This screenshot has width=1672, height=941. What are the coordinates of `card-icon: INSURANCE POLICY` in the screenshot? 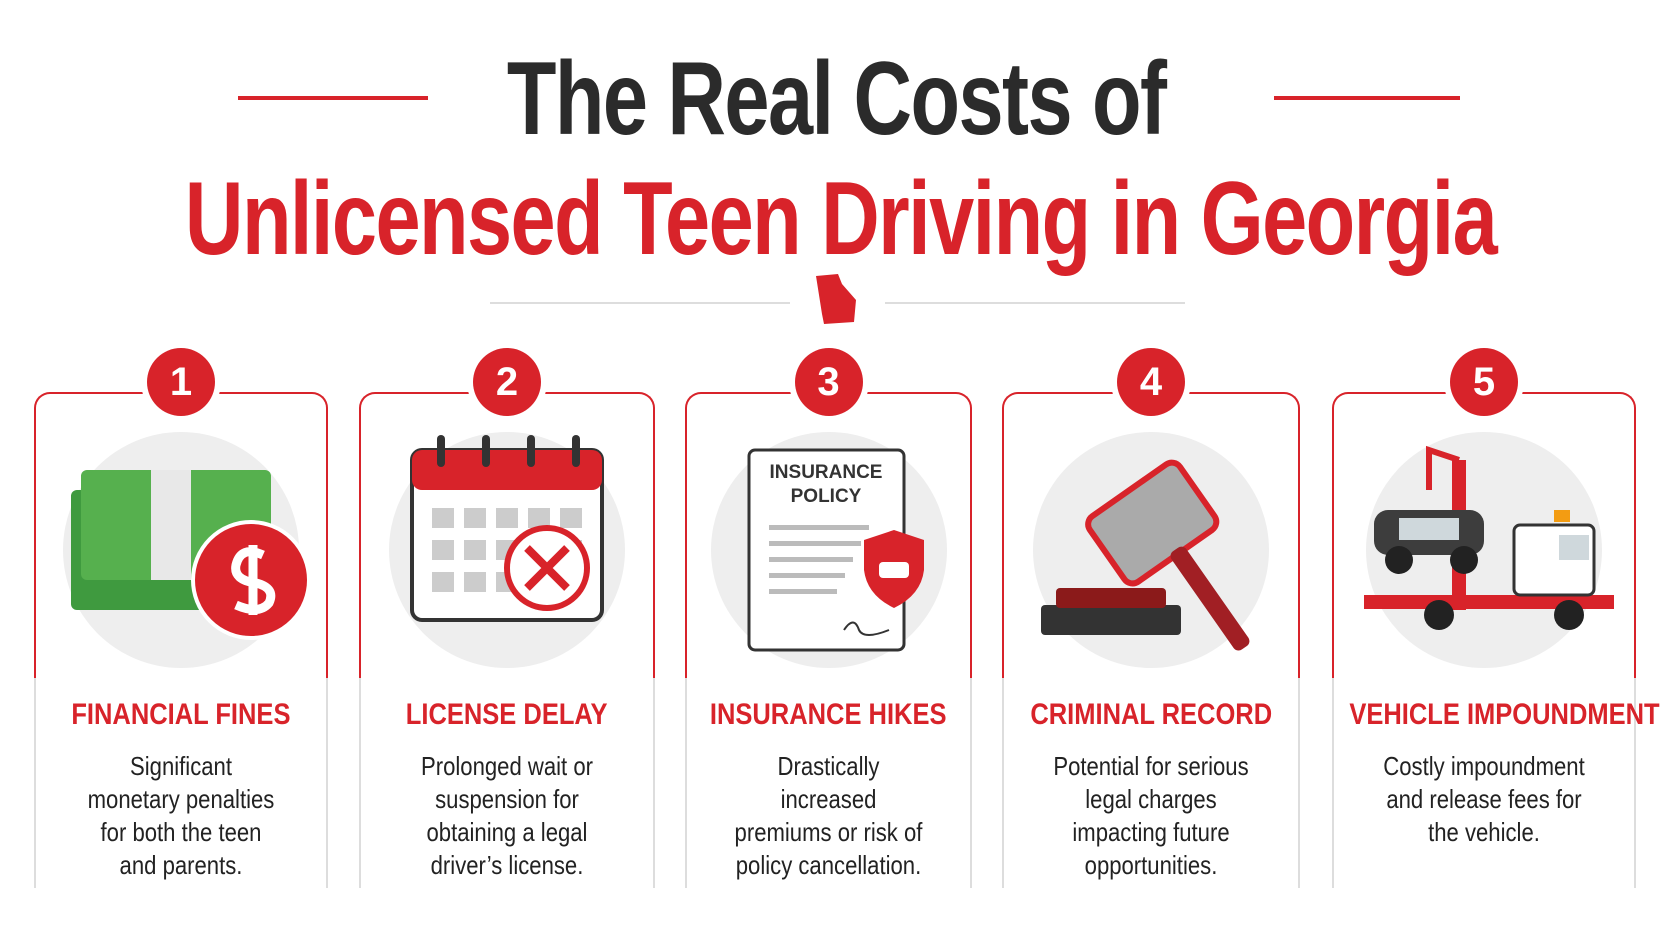 It's located at (828, 550).